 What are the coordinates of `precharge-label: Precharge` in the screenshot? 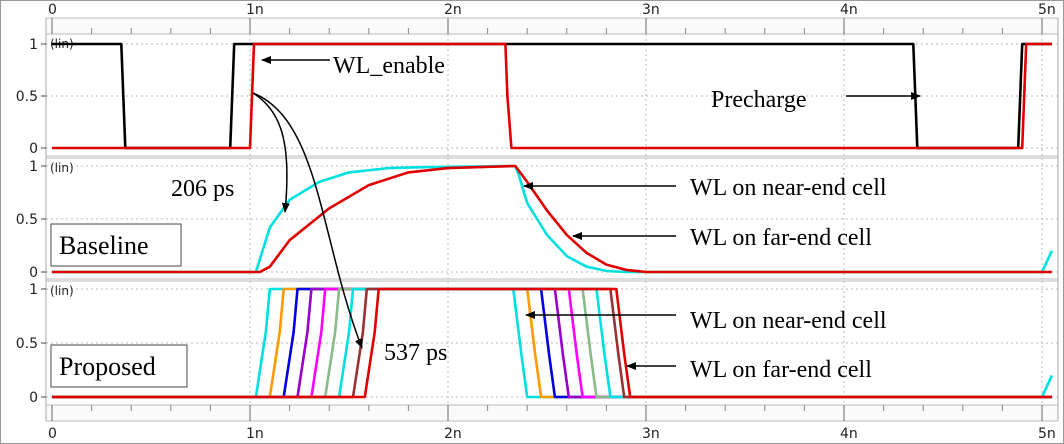 It's located at (759, 100).